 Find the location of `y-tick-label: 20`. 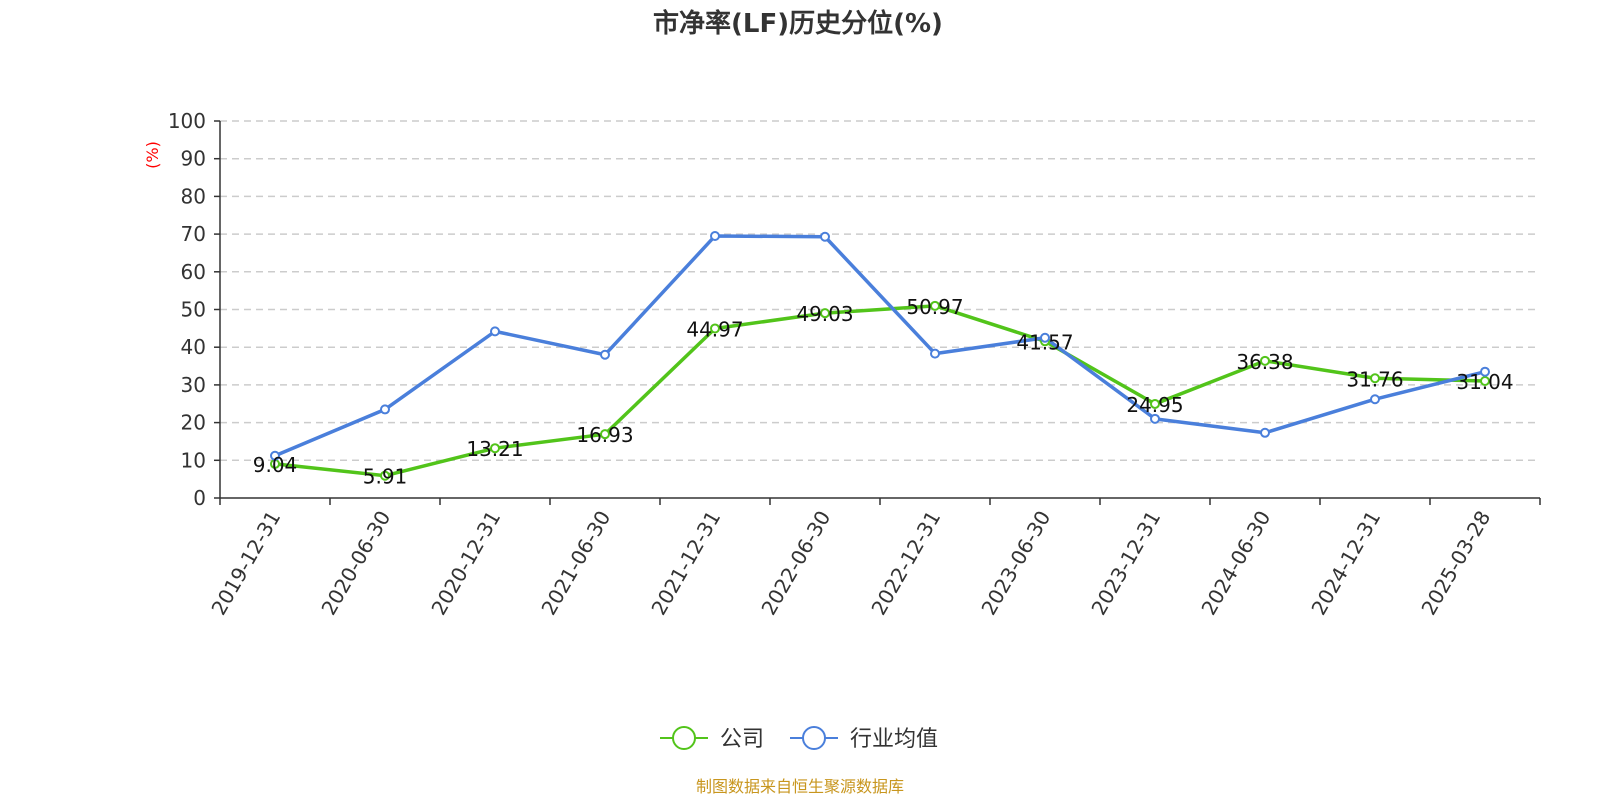

y-tick-label: 20 is located at coordinates (193, 423).